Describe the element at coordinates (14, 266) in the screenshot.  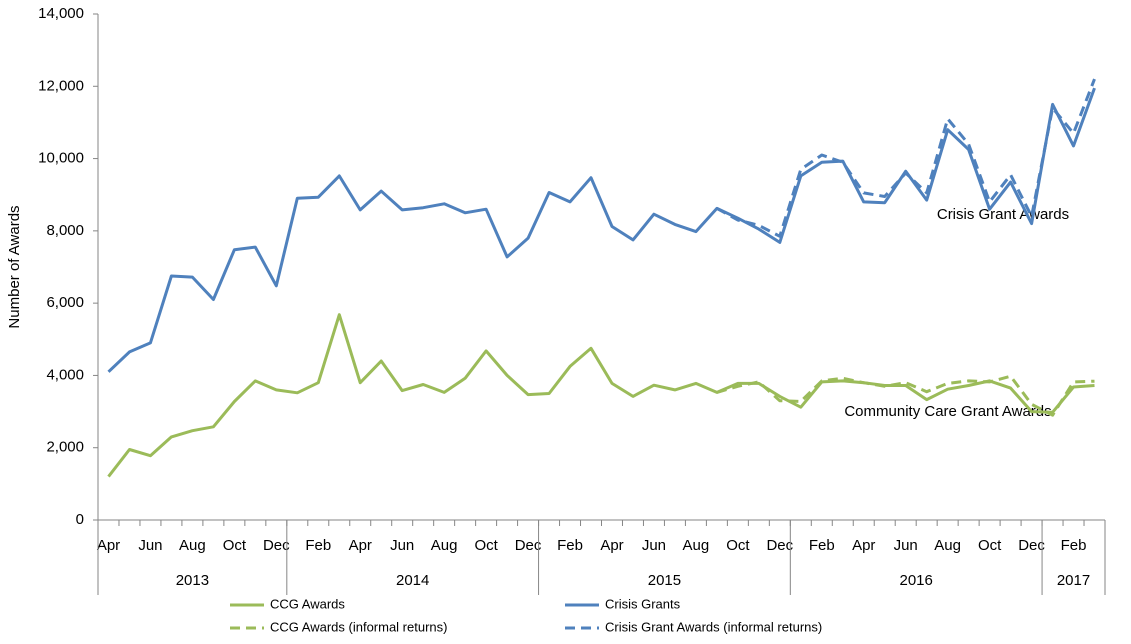
I see `y-axis-label: Number of Awards` at that location.